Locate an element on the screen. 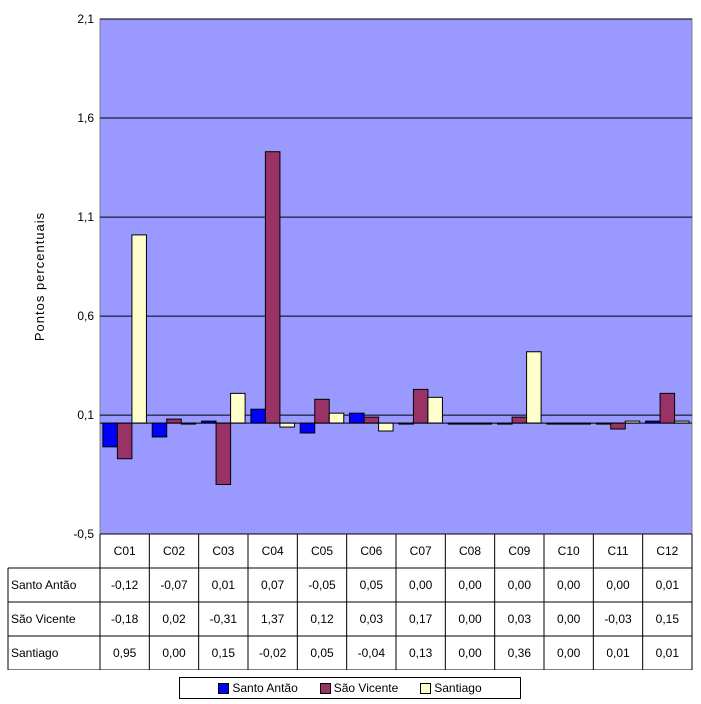  data-label: -0,05 is located at coordinates (322, 585).